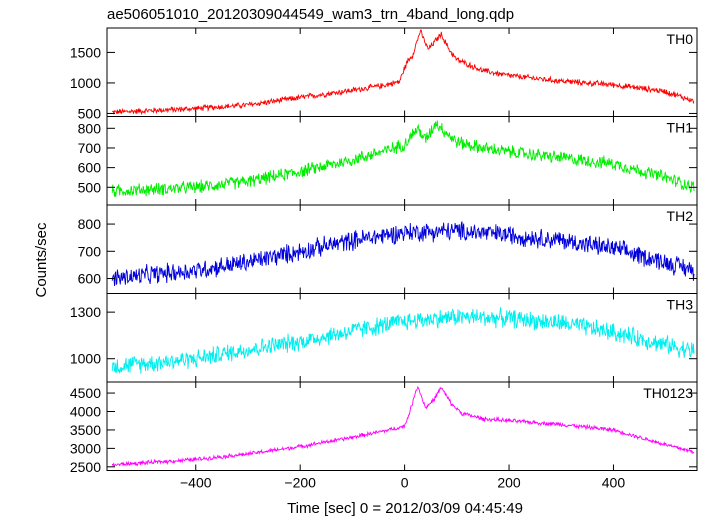 The height and width of the screenshot is (516, 717). I want to click on x-tick-label: −200, so click(300, 483).